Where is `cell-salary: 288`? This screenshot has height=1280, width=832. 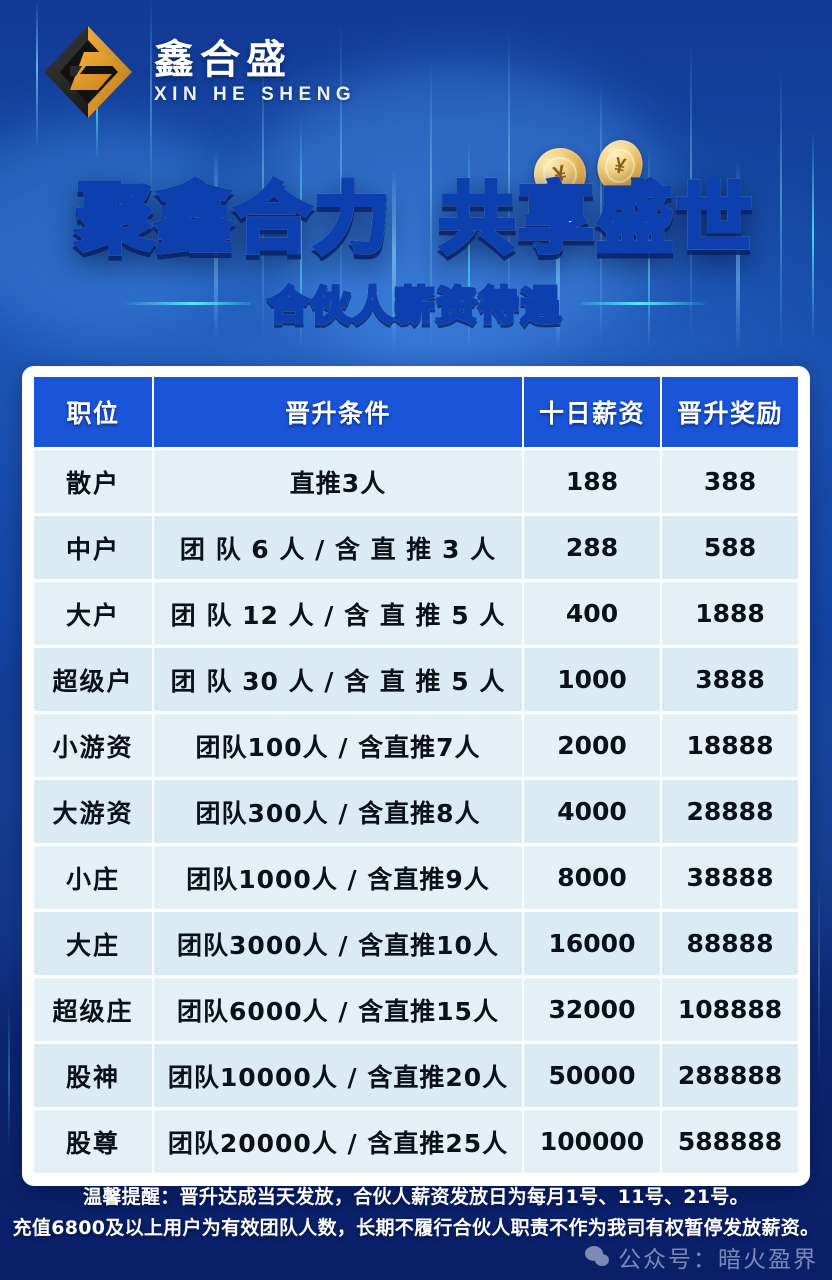 cell-salary: 288 is located at coordinates (592, 547).